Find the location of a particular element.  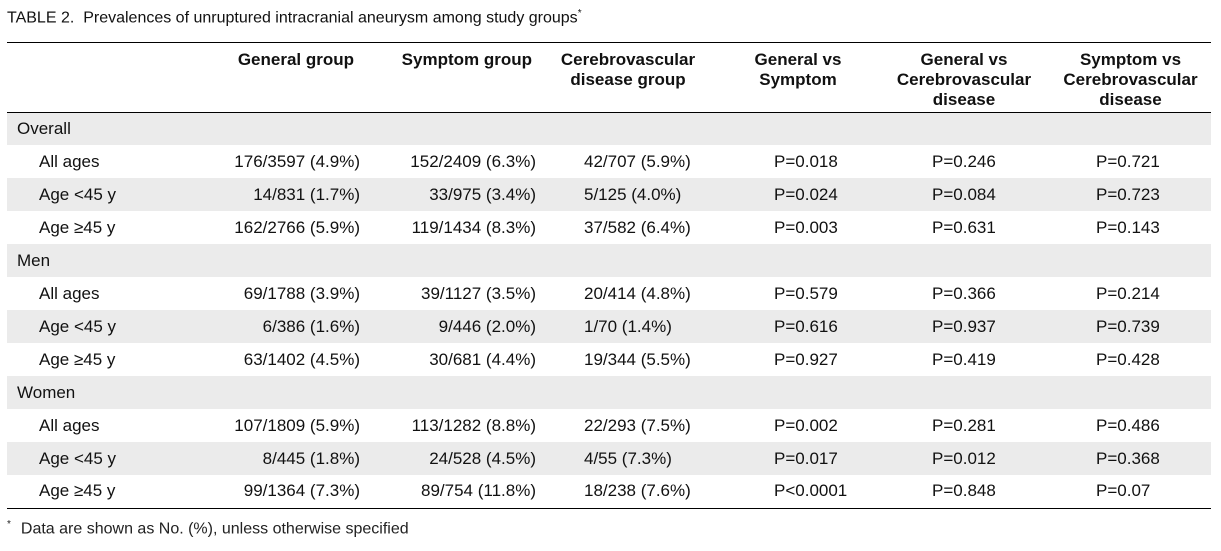

cell-symptom: 33/975 (3.4%) is located at coordinates (450, 194).